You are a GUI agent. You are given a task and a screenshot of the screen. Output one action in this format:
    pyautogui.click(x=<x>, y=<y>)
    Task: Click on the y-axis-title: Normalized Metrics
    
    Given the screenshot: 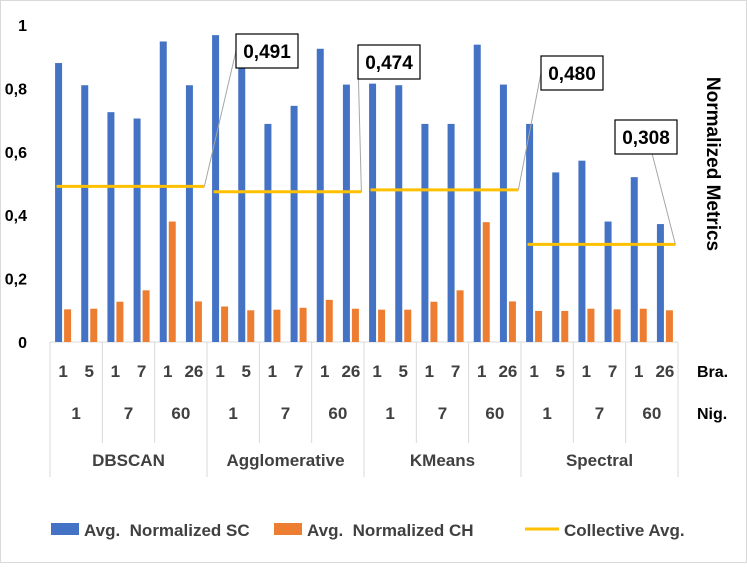 What is the action you would take?
    pyautogui.click(x=712, y=164)
    